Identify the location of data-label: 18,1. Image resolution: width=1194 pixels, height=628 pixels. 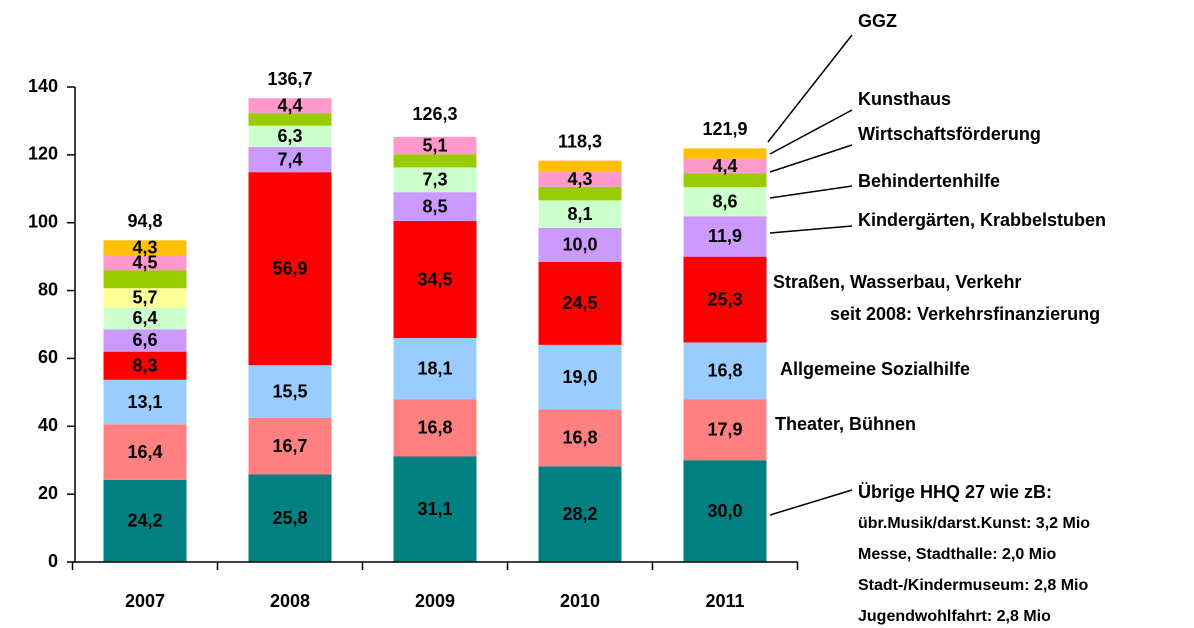
(434, 369).